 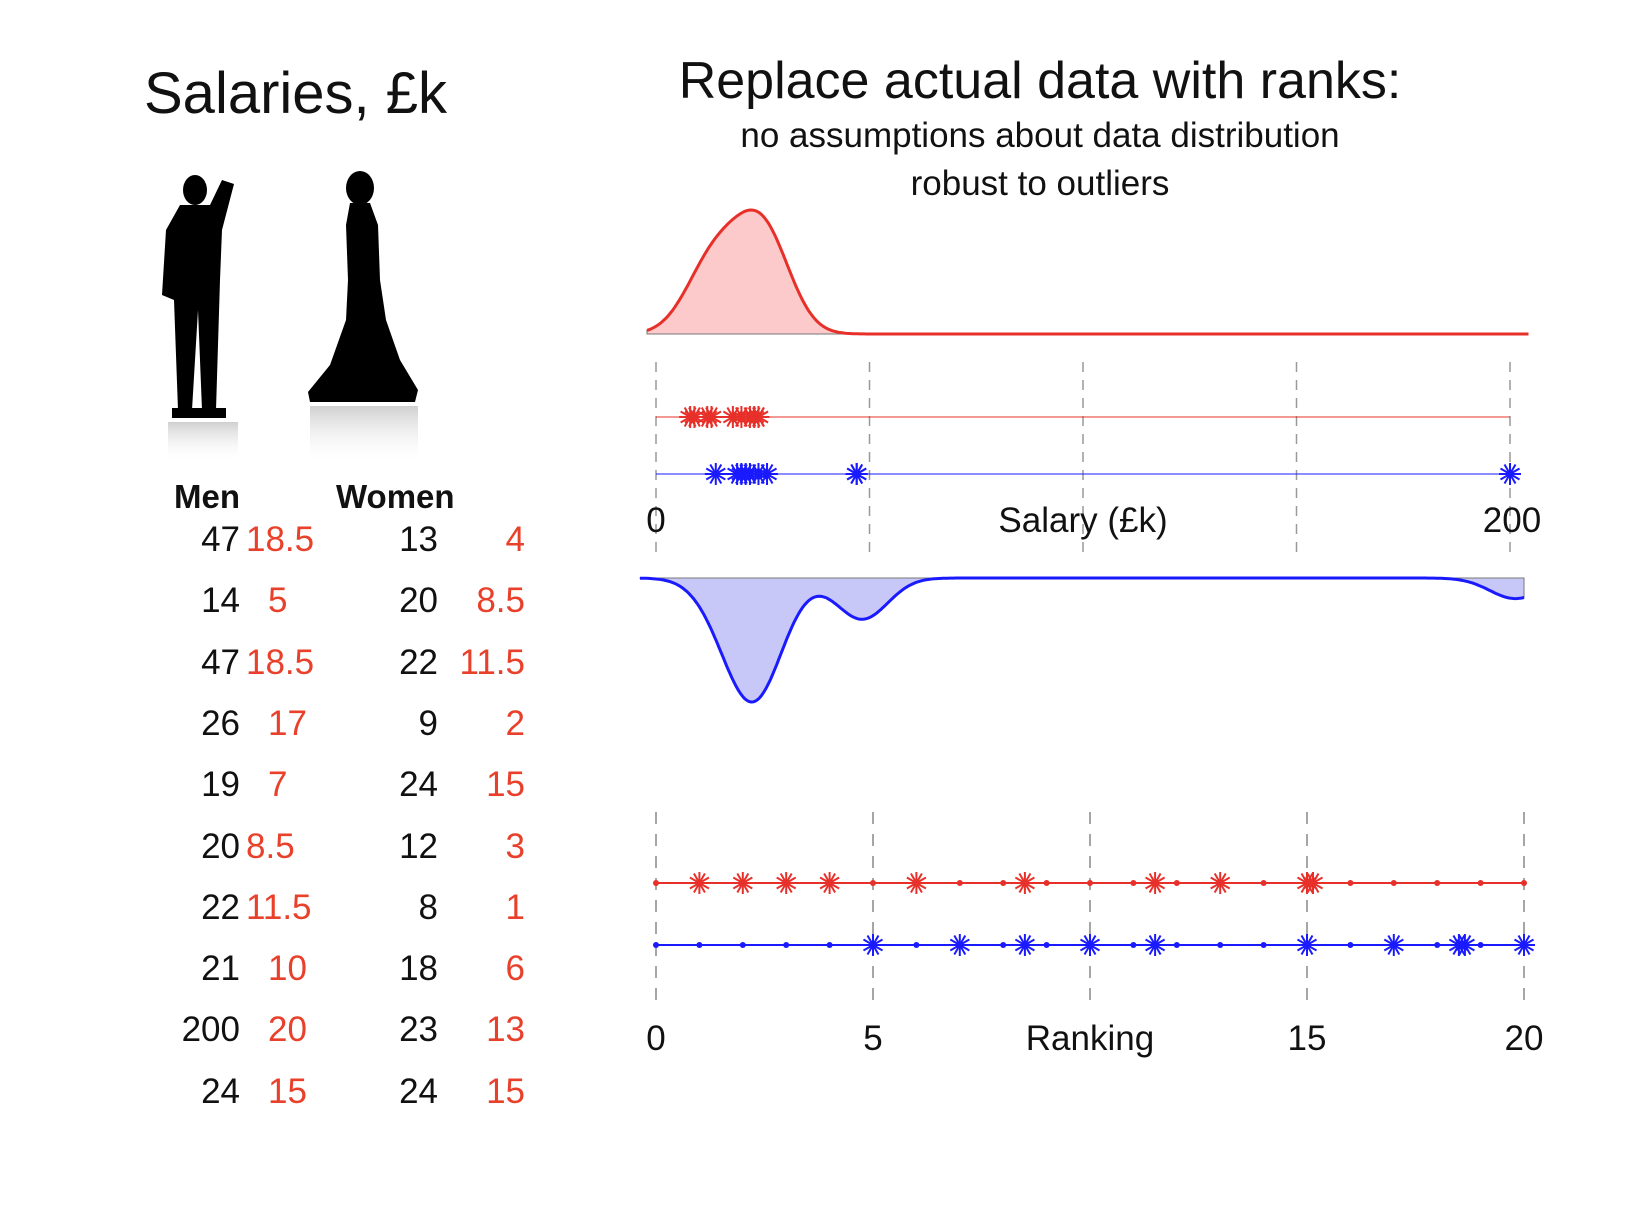 I want to click on ranking-tick-label: 5, so click(x=872, y=1038).